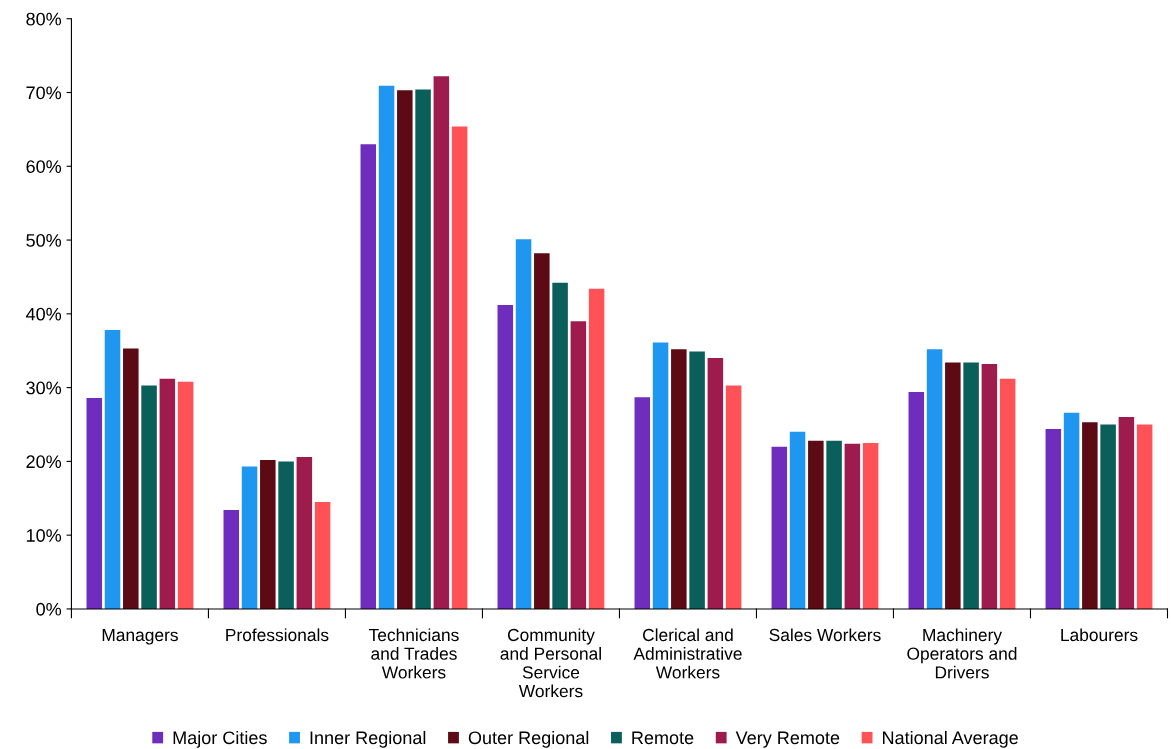 The height and width of the screenshot is (749, 1171). What do you see at coordinates (825, 635) in the screenshot?
I see `x-tick-label: Sales Workers` at bounding box center [825, 635].